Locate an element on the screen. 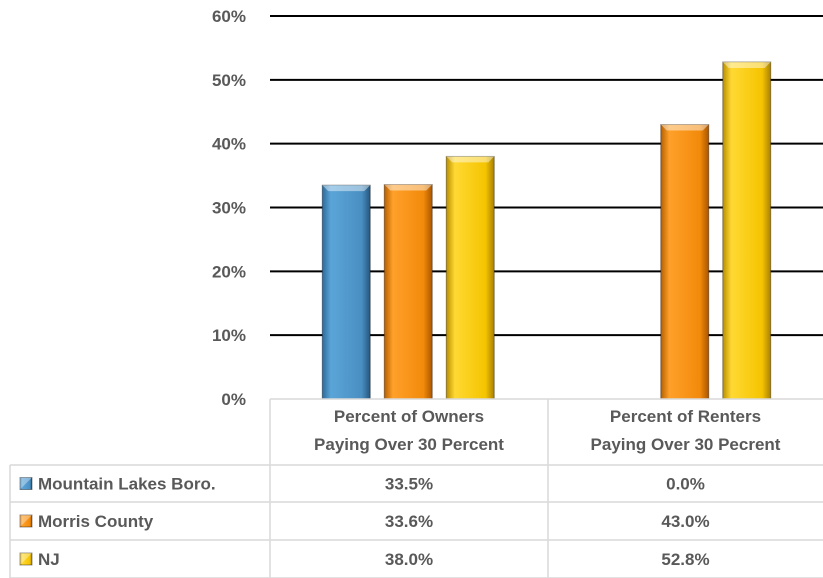 The image size is (823, 578). data-label: 52.8% is located at coordinates (685, 559).